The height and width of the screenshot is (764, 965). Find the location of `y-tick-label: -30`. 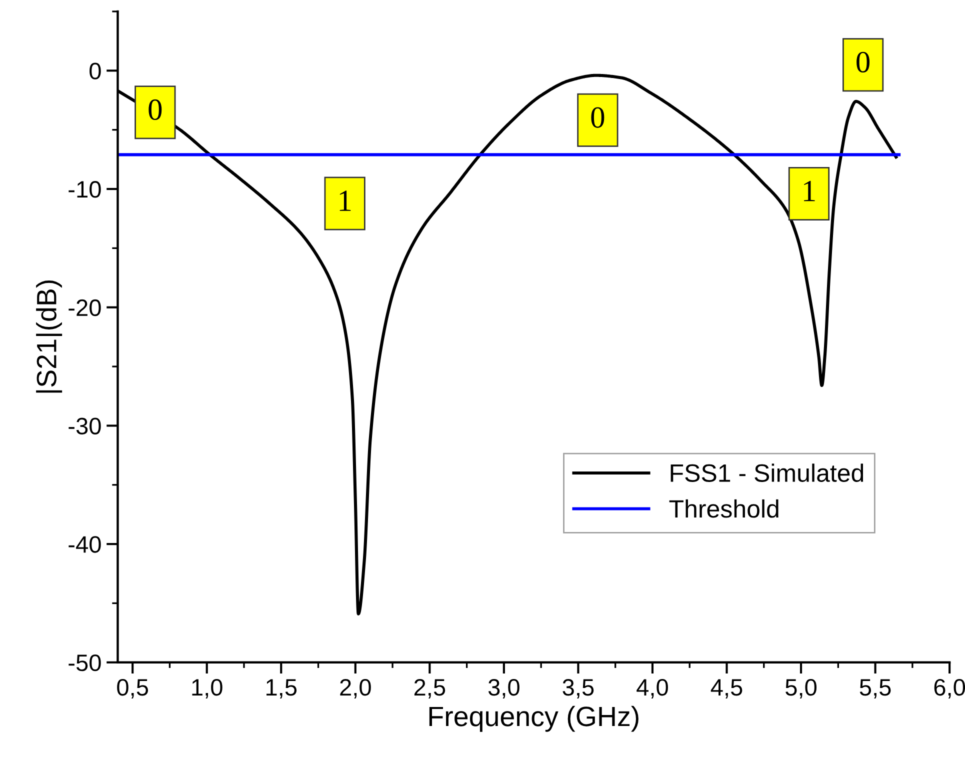

y-tick-label: -30 is located at coordinates (84, 426).